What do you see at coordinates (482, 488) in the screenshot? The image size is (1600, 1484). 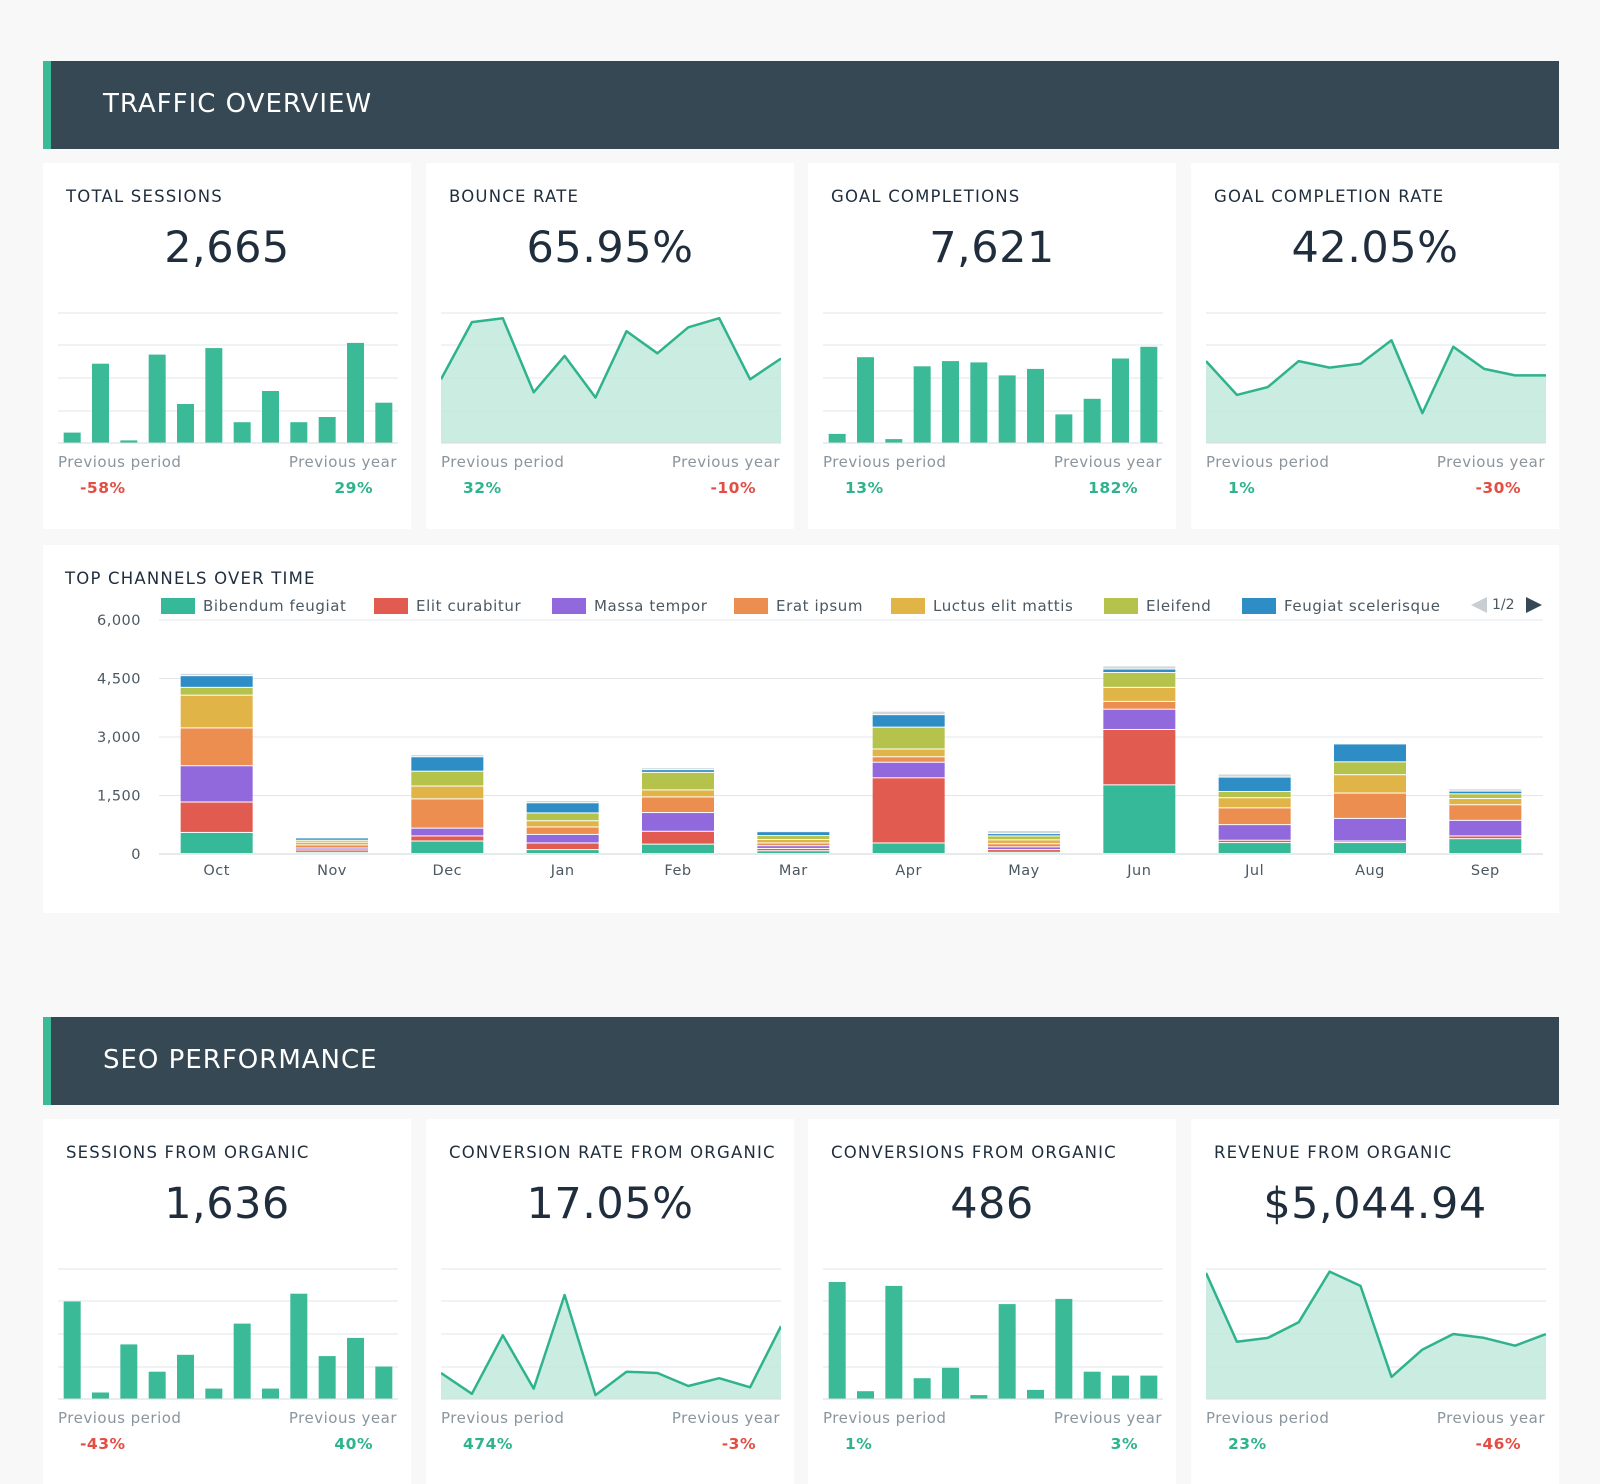 I see `previous-period-change: 32%` at bounding box center [482, 488].